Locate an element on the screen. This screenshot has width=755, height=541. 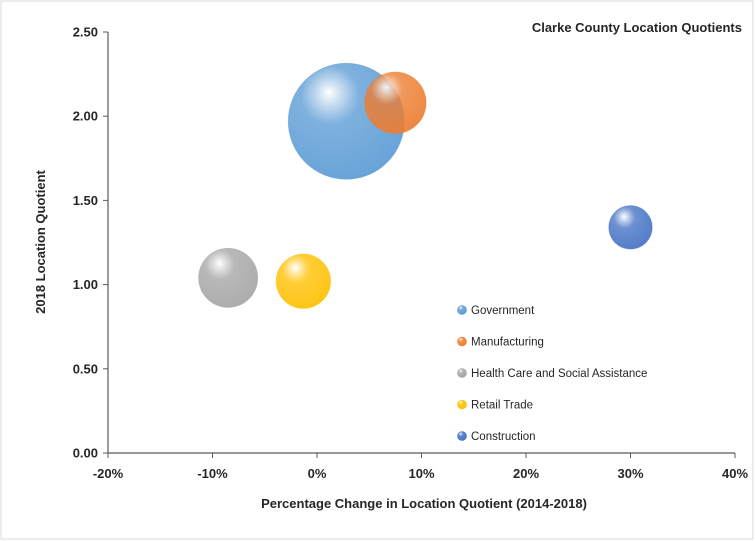
legend-label-construction: Construction is located at coordinates (503, 437).